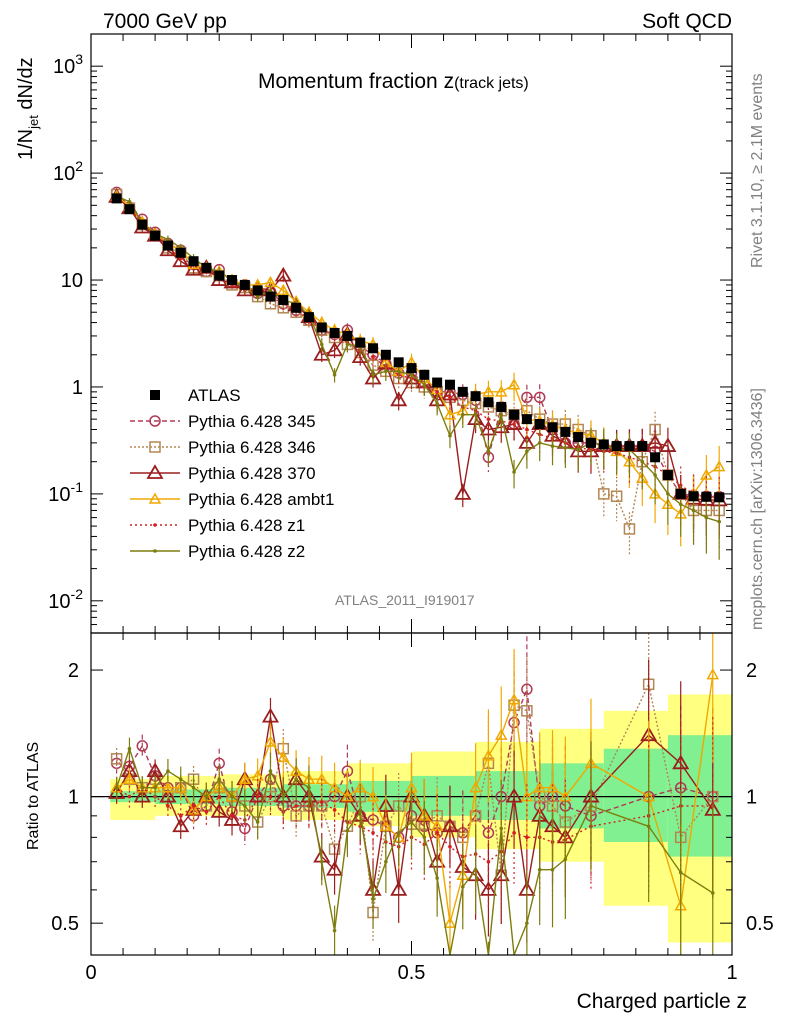 The height and width of the screenshot is (1024, 786). What do you see at coordinates (33, 122) in the screenshot?
I see `y-label-top-sub: jet` at bounding box center [33, 122].